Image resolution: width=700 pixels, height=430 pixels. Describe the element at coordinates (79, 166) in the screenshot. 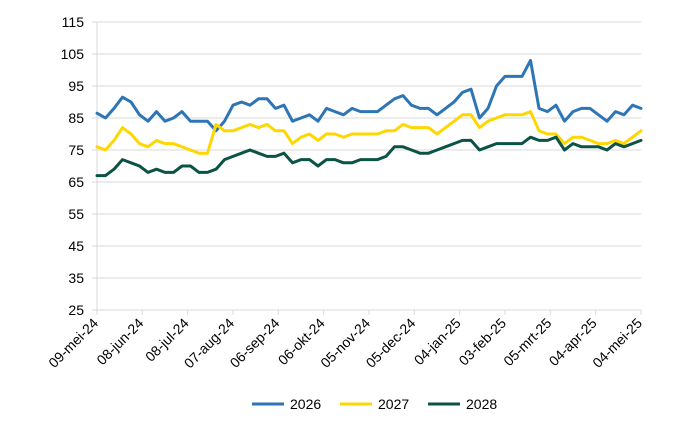

I see `y-axis: 25 35 45 55 65 75 85 95 105 115` at that location.